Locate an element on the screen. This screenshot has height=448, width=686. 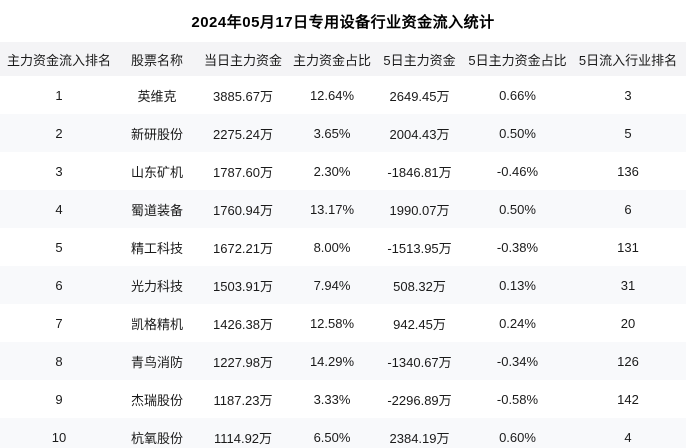
table-row: 9 杰瑞股份 1187.23万 3.33% -2296.89万 -0.58% 142 is located at coordinates (343, 399).